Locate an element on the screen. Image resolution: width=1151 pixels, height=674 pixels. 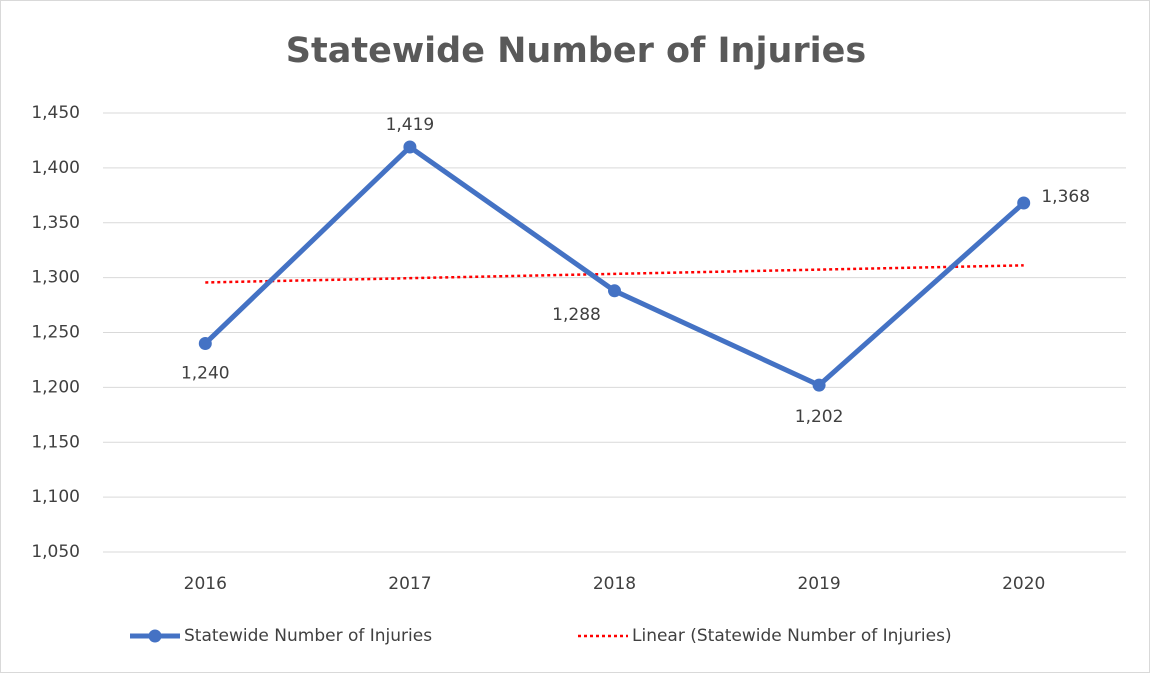
data-label: 1,419 is located at coordinates (410, 125).